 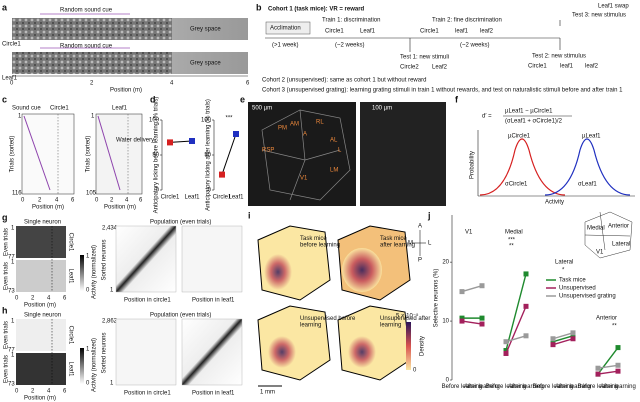 What do you see at coordinates (599, 16) in the screenshot?
I see `label: Test 3: new stimulus` at bounding box center [599, 16].